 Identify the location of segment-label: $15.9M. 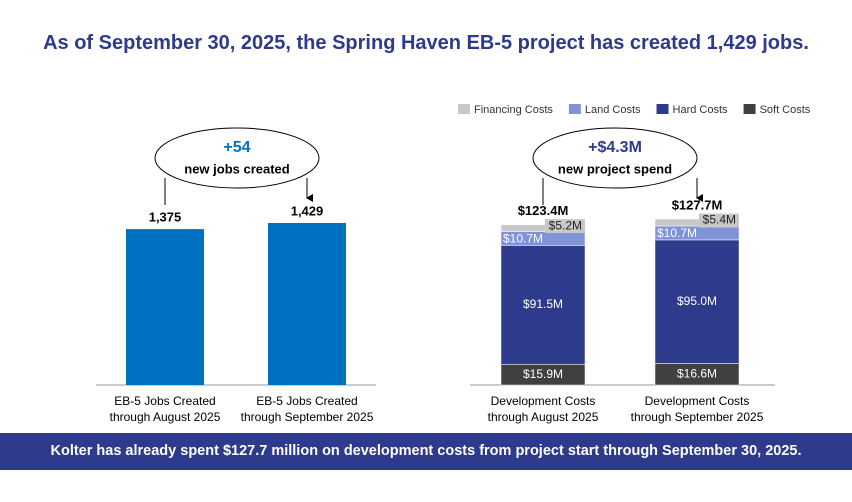
(543, 374).